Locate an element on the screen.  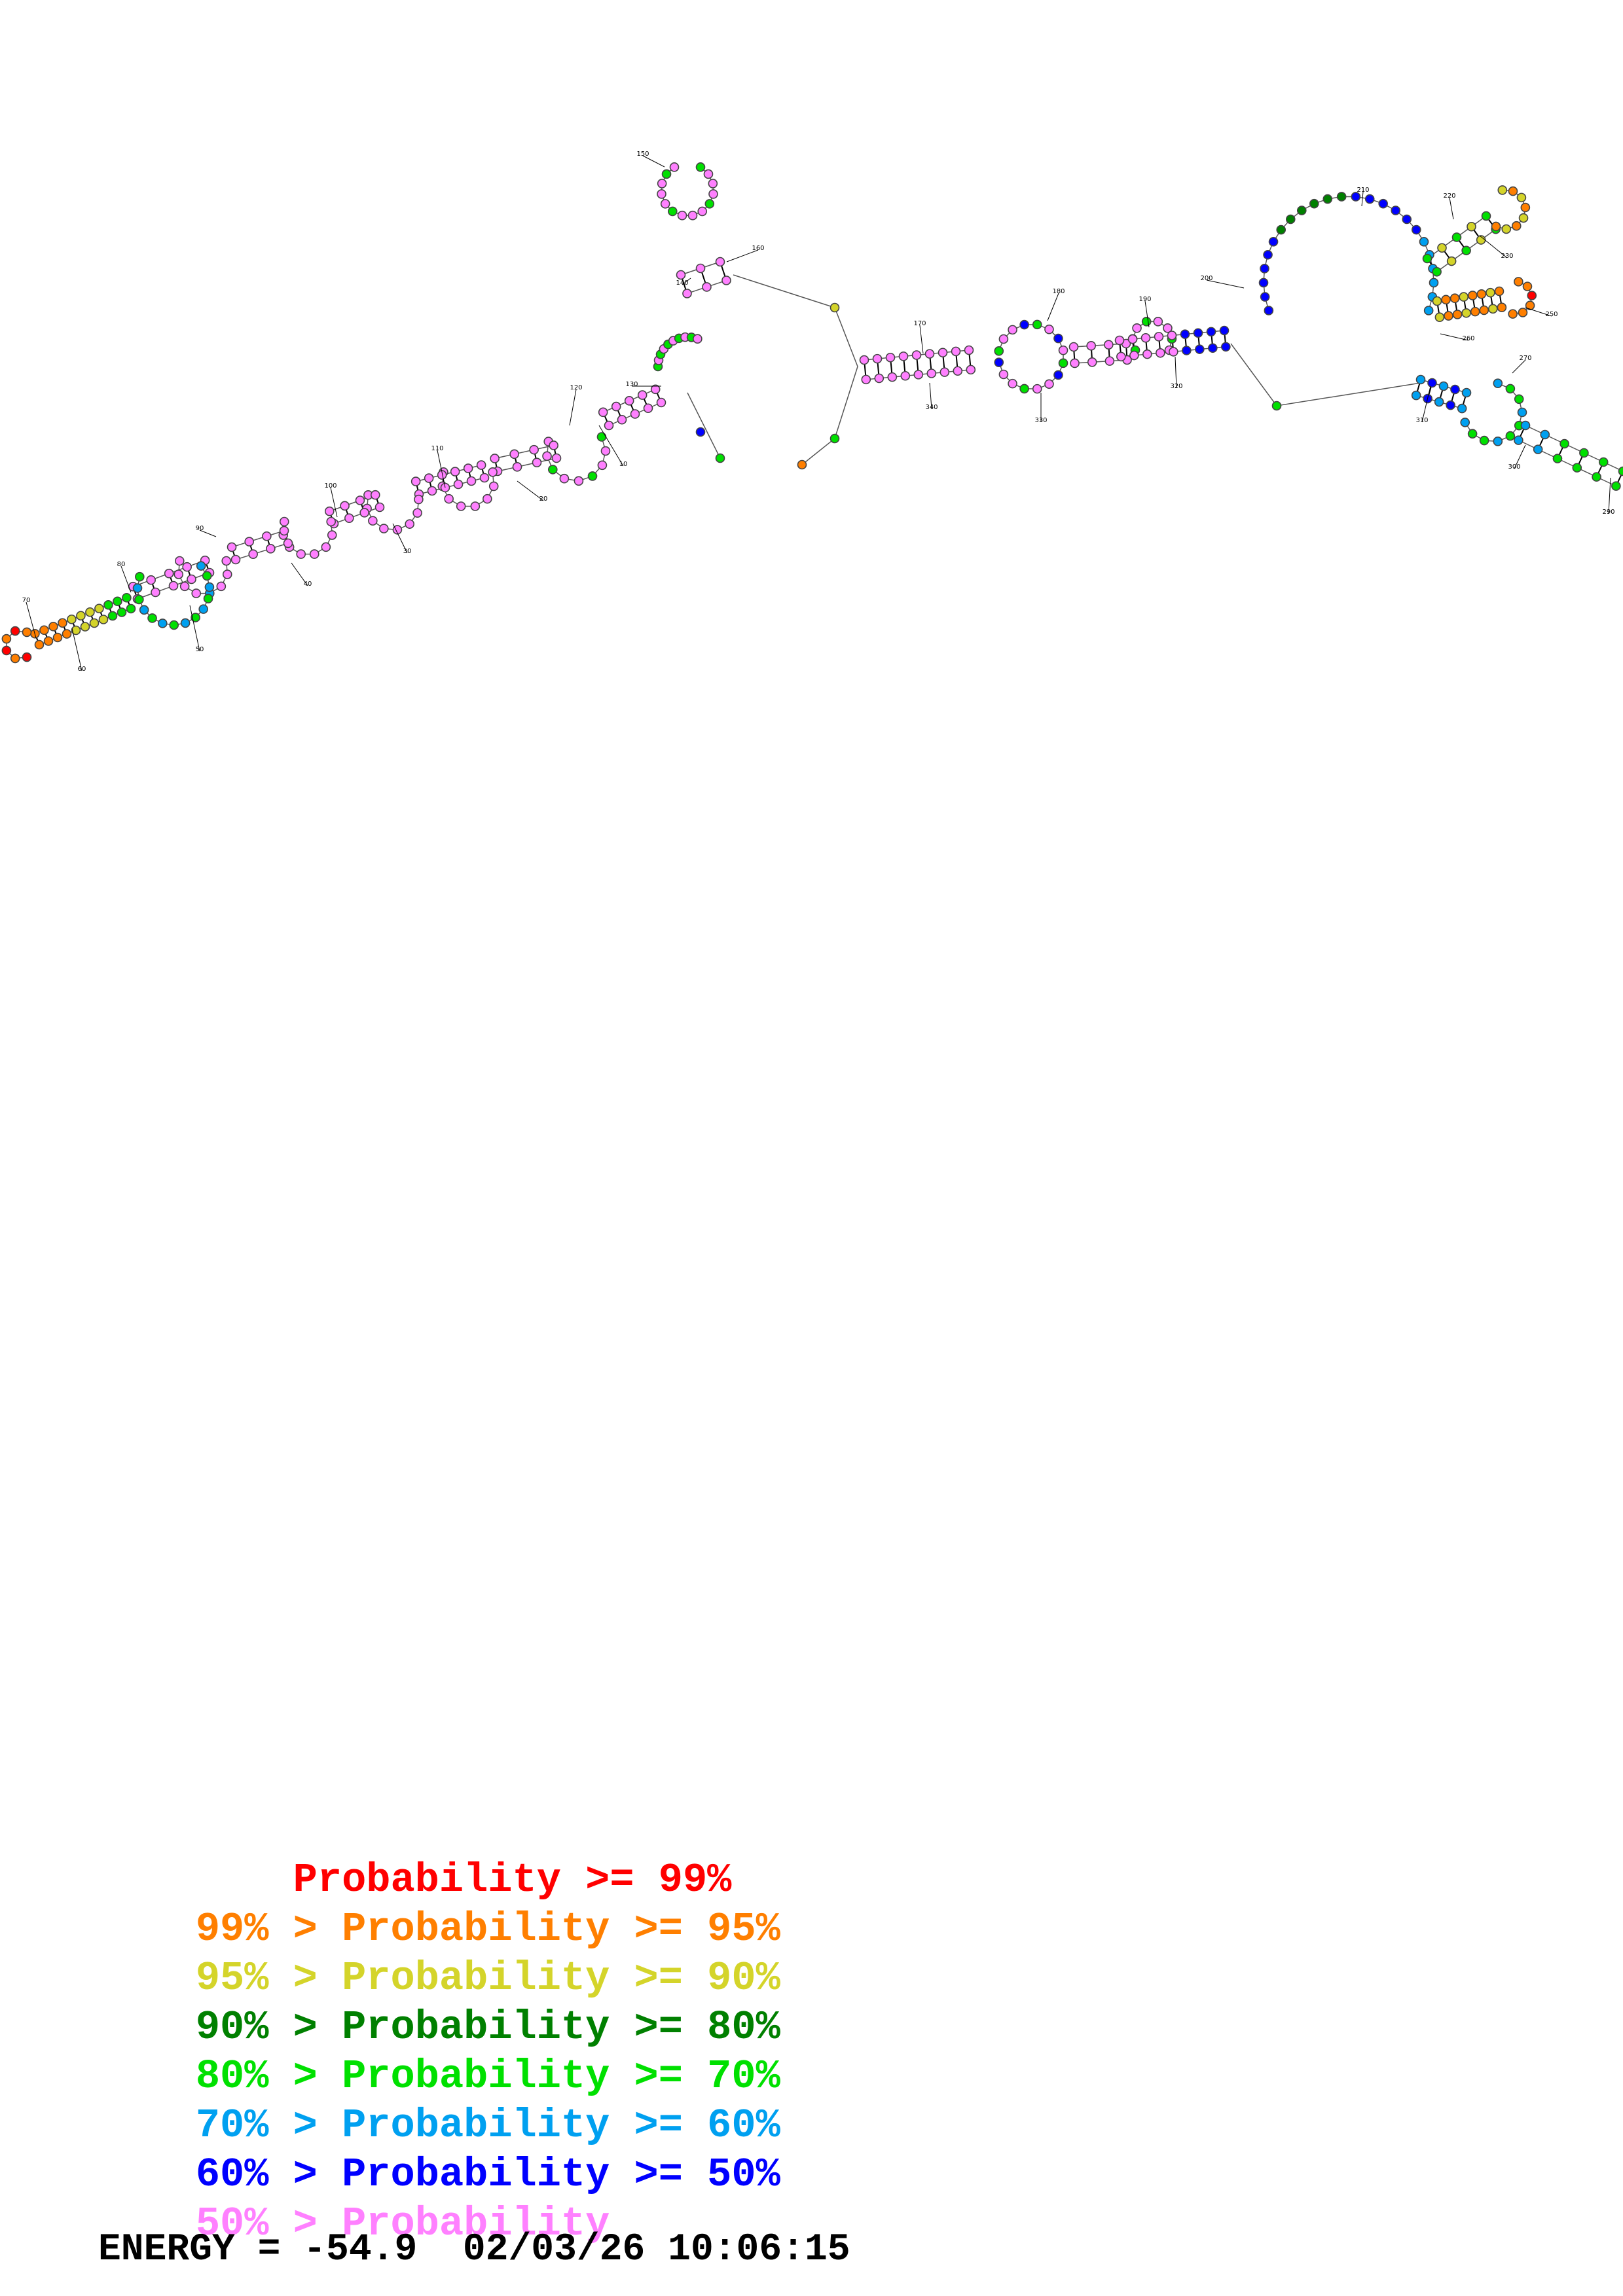
base-number-label: 210 is located at coordinates (1363, 191).